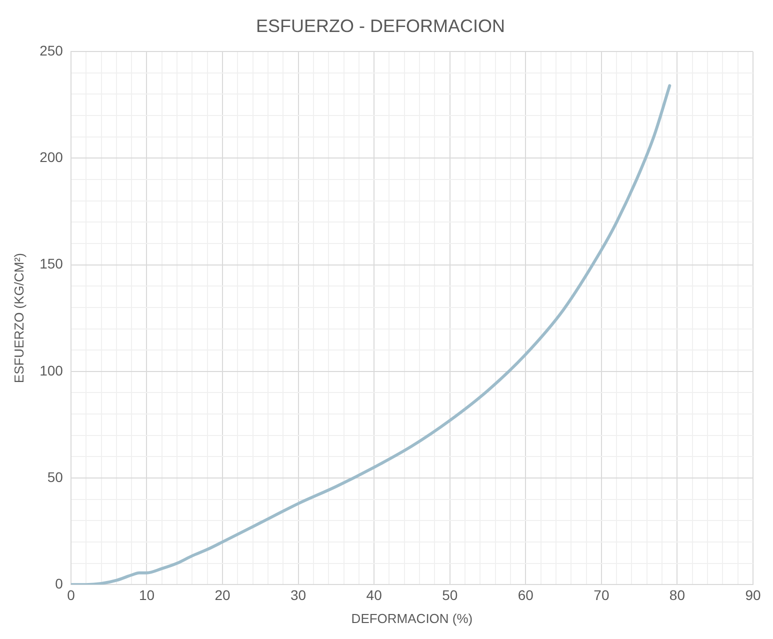 This screenshot has width=773, height=639. What do you see at coordinates (298, 594) in the screenshot?
I see `x-tick-label: 30` at bounding box center [298, 594].